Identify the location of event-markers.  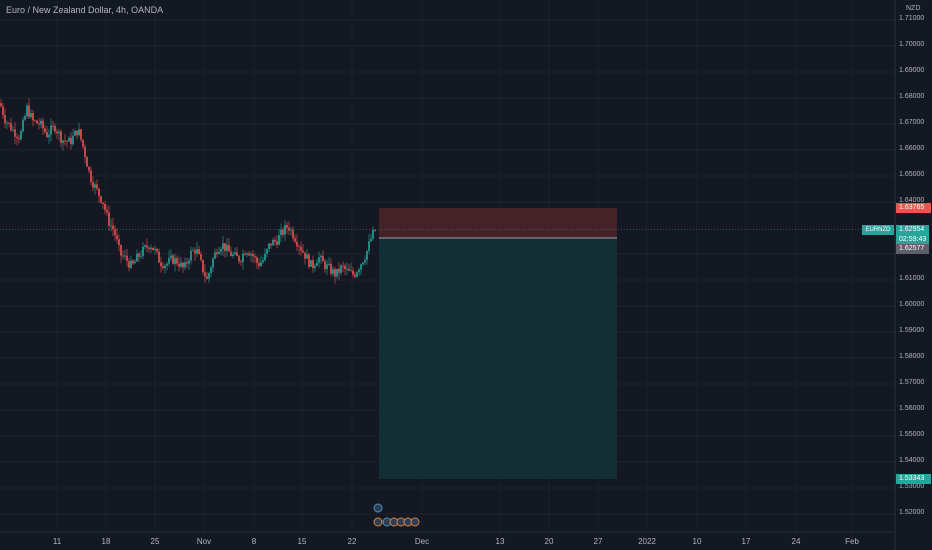
(396, 515).